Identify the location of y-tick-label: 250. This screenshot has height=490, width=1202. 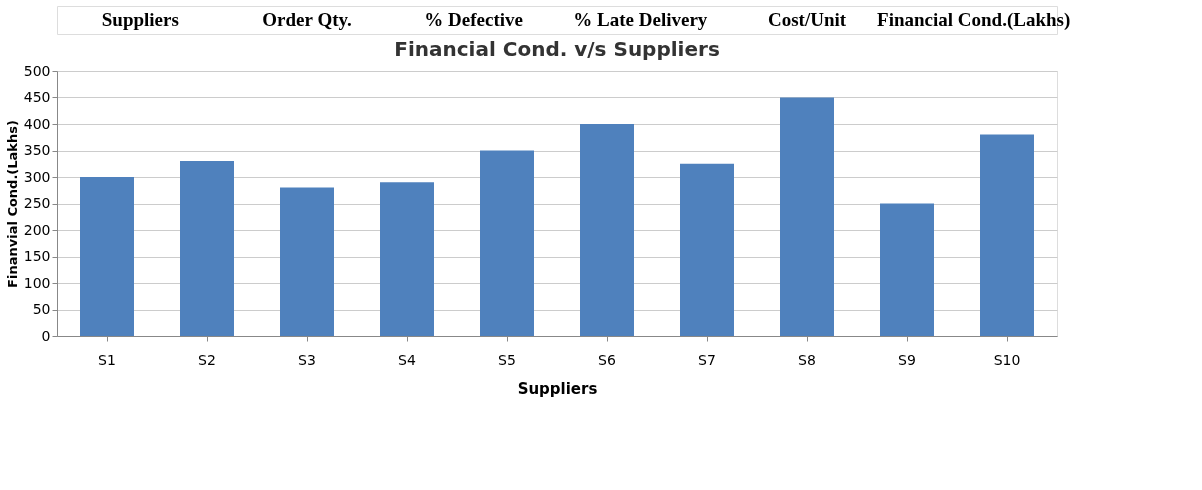
(37, 203).